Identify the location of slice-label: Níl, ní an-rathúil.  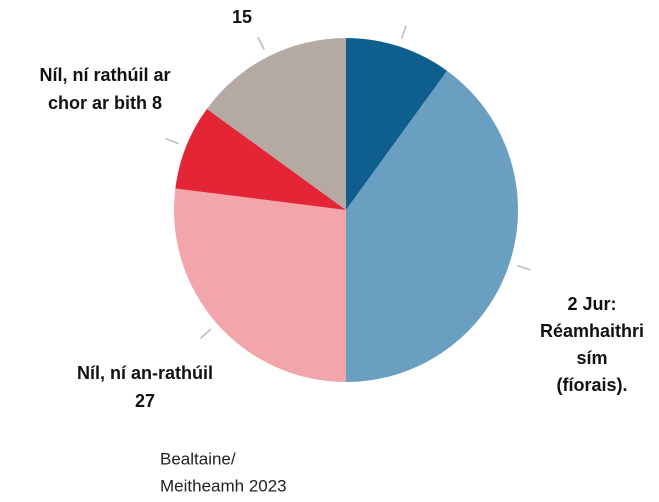
(145, 373).